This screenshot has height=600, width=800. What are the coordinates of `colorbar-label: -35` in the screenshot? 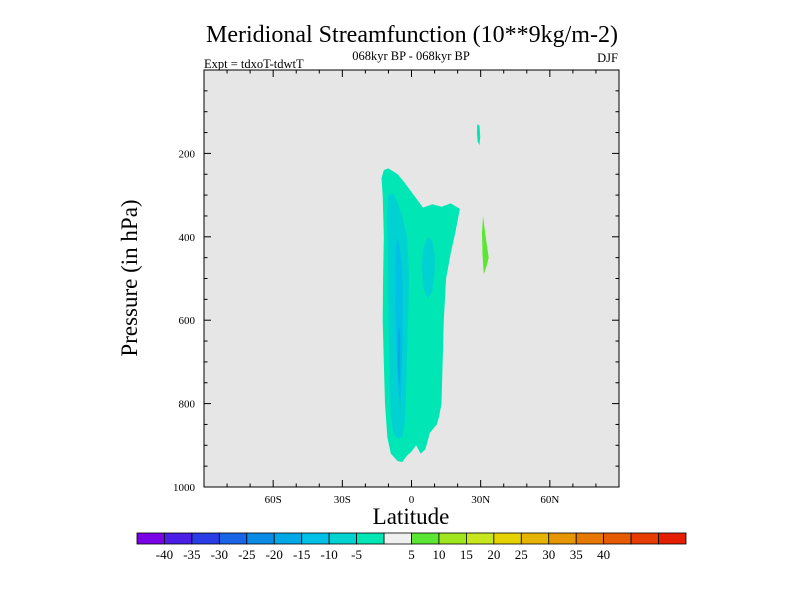 It's located at (191, 554).